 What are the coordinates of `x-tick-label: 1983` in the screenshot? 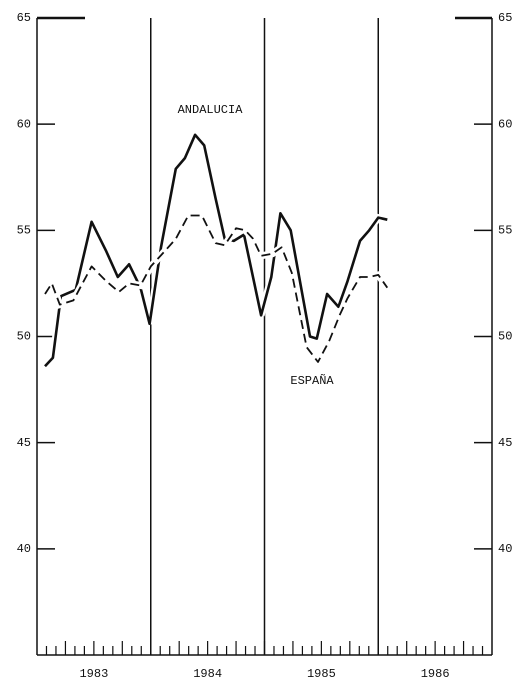 It's located at (93, 674).